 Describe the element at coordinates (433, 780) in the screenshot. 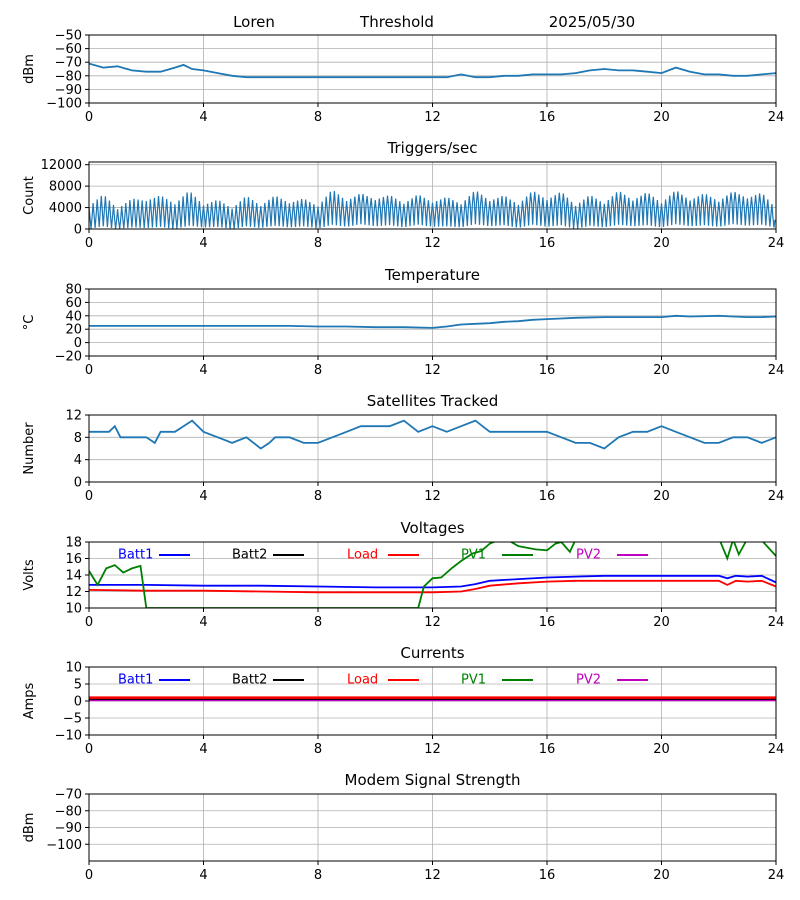

I see `chart-title: Modem Signal Strength` at that location.